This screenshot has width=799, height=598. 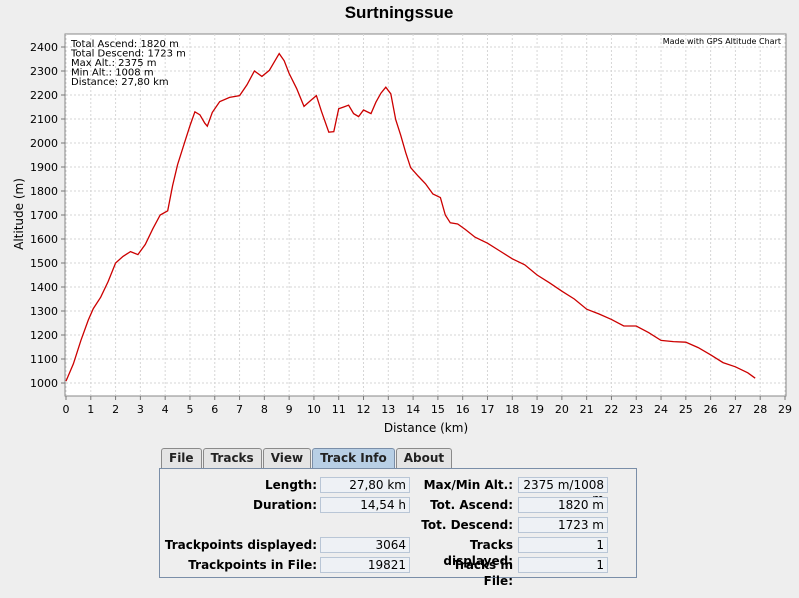 What do you see at coordinates (735, 409) in the screenshot?
I see `x-tick-label: 27` at bounding box center [735, 409].